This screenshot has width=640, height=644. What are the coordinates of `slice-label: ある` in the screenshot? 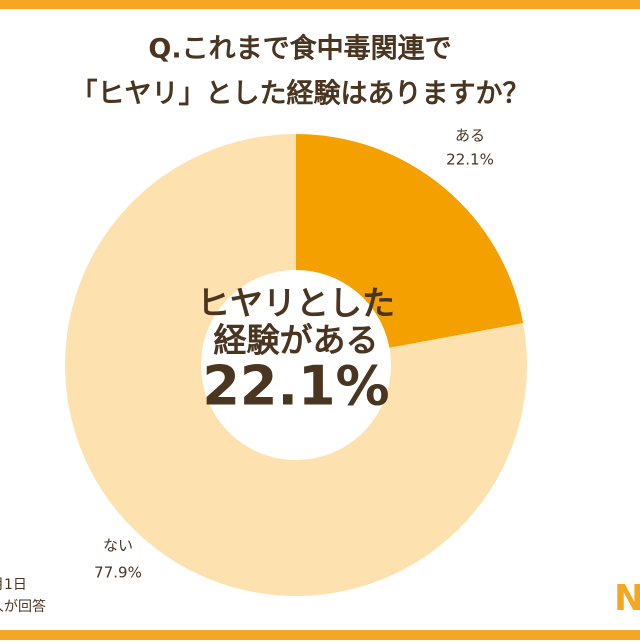 It's located at (470, 136).